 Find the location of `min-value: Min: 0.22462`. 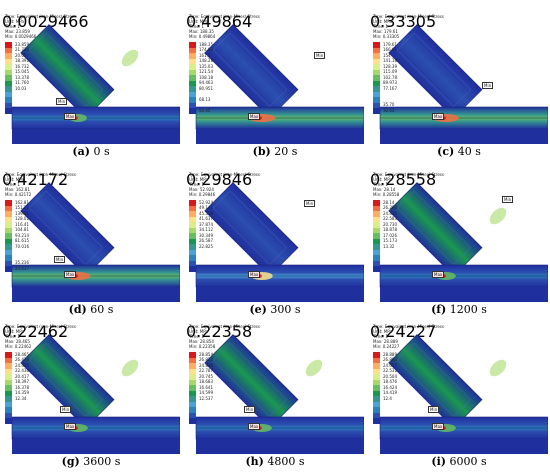

min-value: Min: 0.22462 is located at coordinates (18, 346).